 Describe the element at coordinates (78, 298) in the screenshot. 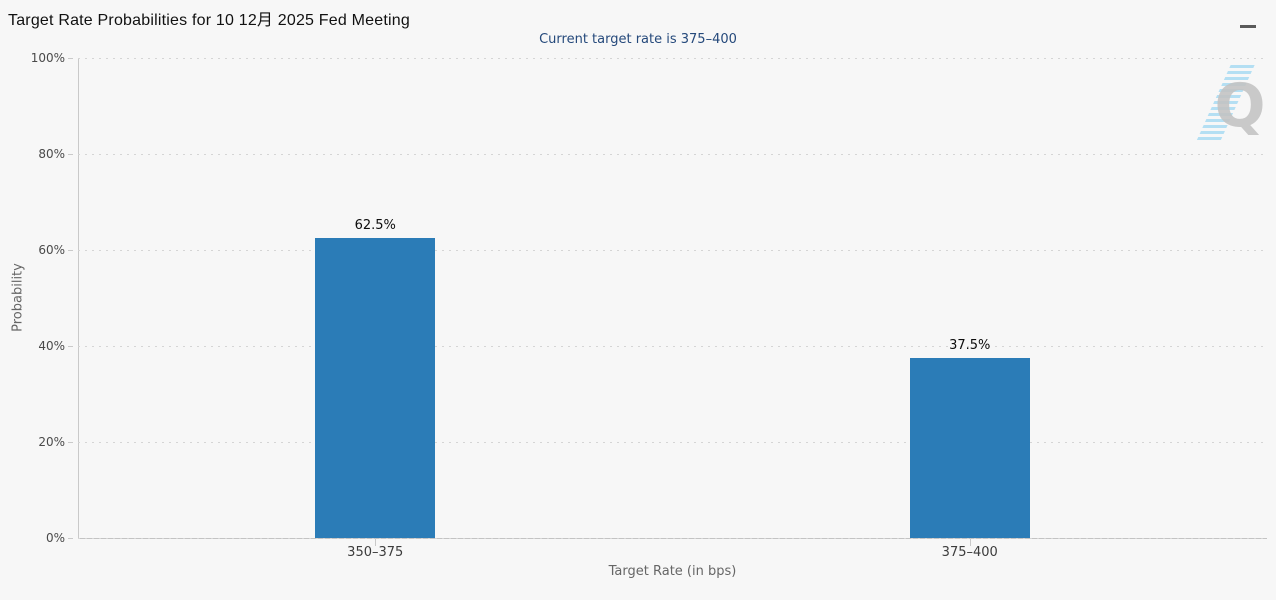

I see `y-axis-line` at that location.